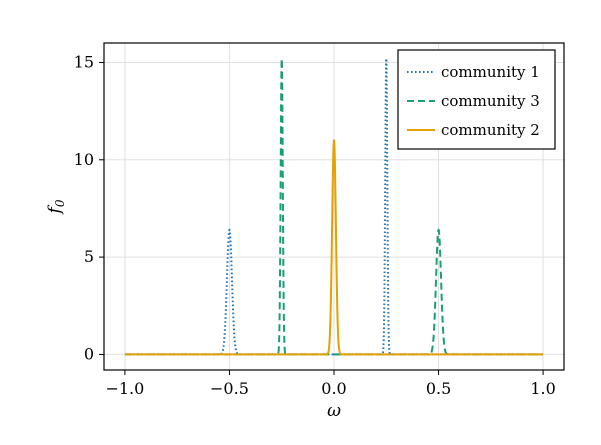 The image size is (601, 445). I want to click on x-tick-label: −1.0, so click(124, 388).